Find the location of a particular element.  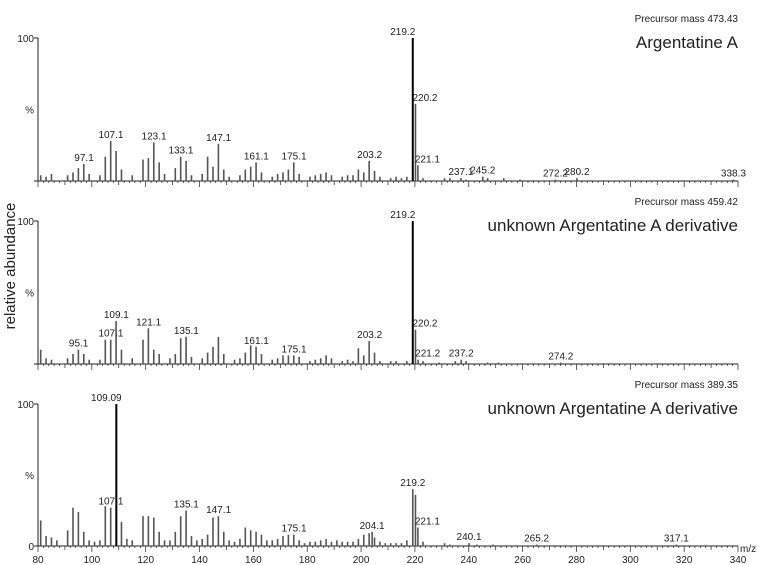

peak-label: 280.2 is located at coordinates (576, 172).